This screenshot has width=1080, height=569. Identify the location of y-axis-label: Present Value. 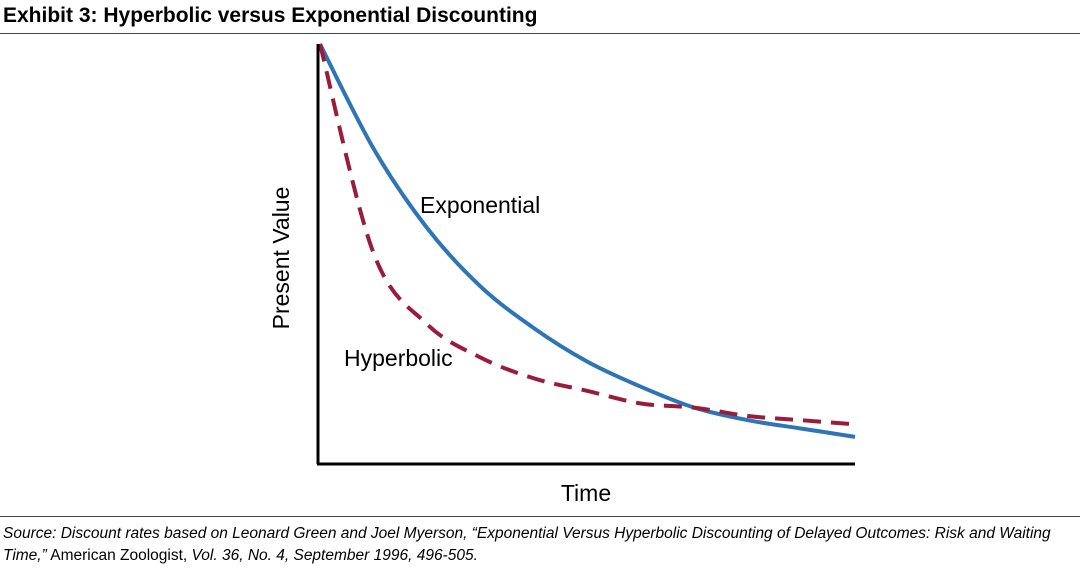
(281, 258).